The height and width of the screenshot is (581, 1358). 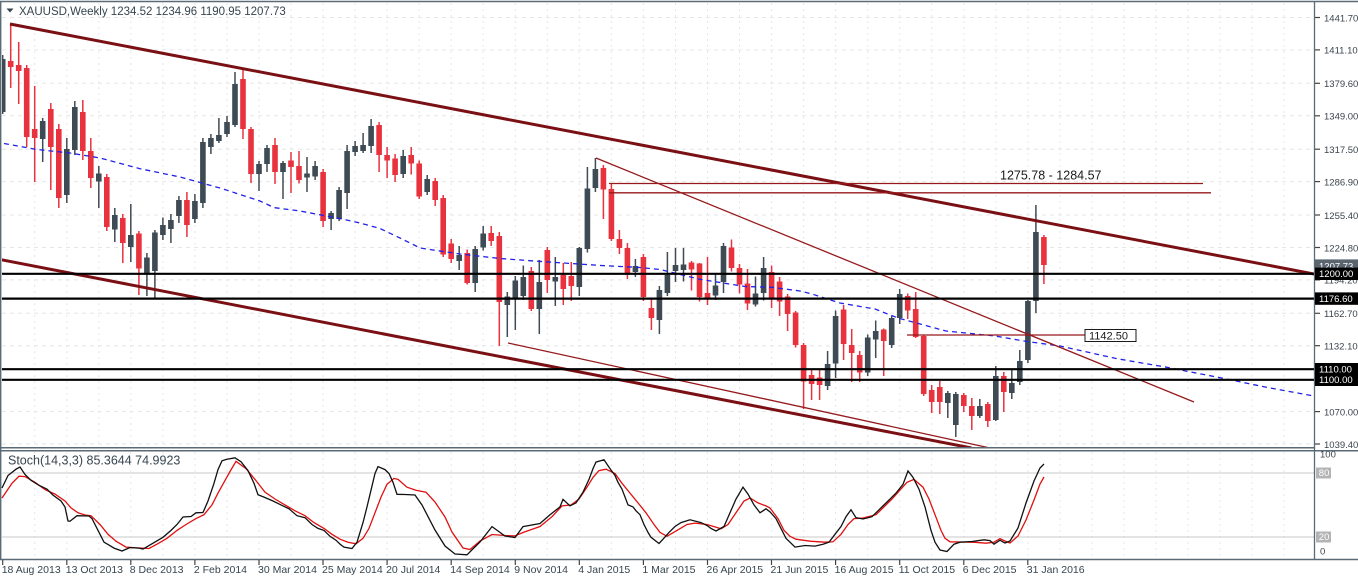 I want to click on svg-text: 1224.80, so click(x=1341, y=248).